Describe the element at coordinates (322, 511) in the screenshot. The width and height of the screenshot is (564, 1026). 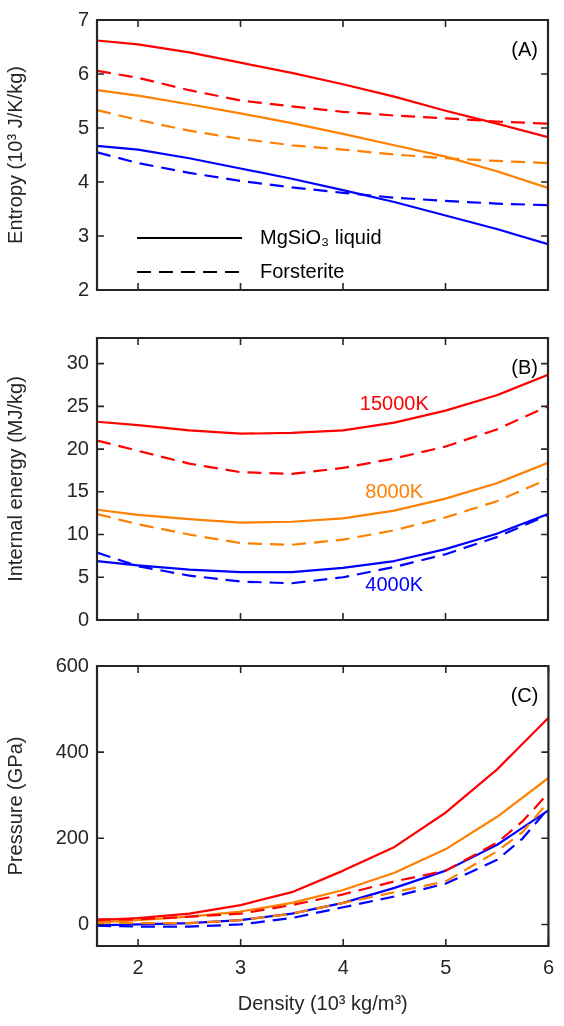
I see `line-series` at that location.